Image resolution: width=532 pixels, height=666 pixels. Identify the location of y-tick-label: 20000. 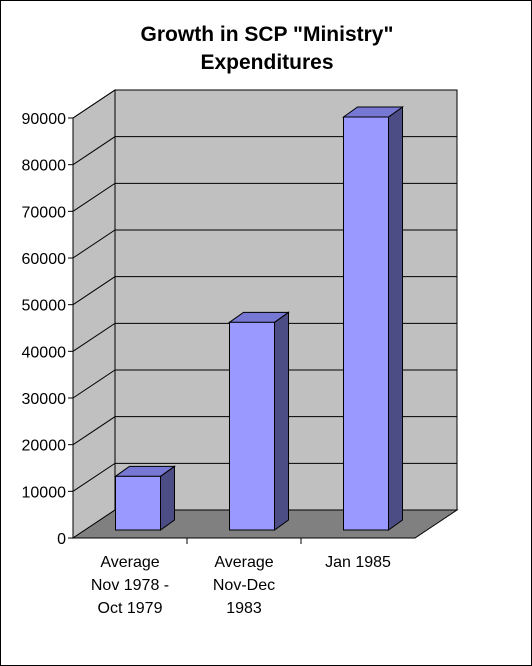
(44, 446).